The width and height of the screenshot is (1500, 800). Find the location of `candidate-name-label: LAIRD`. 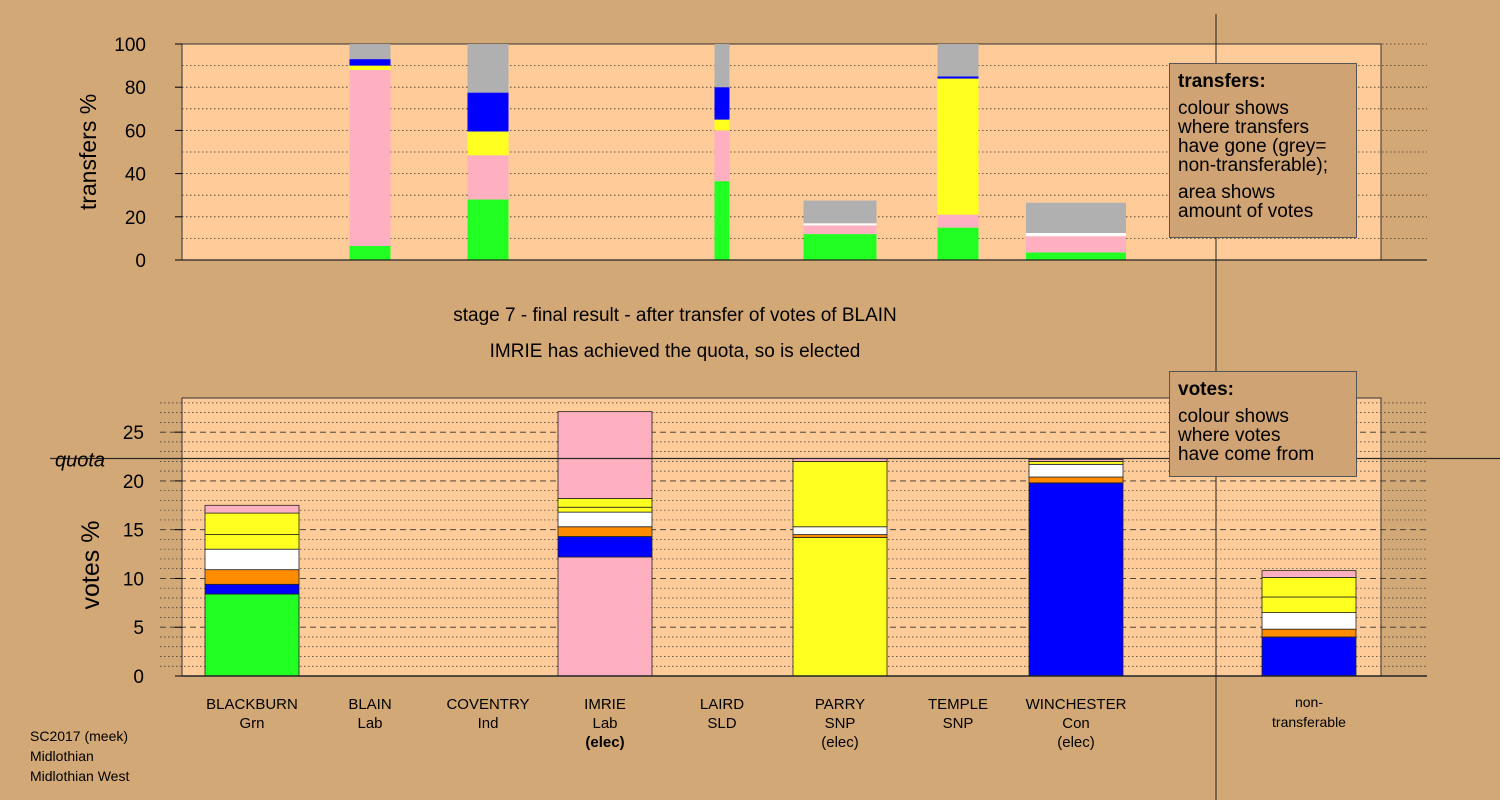

candidate-name-label: LAIRD is located at coordinates (722, 704).